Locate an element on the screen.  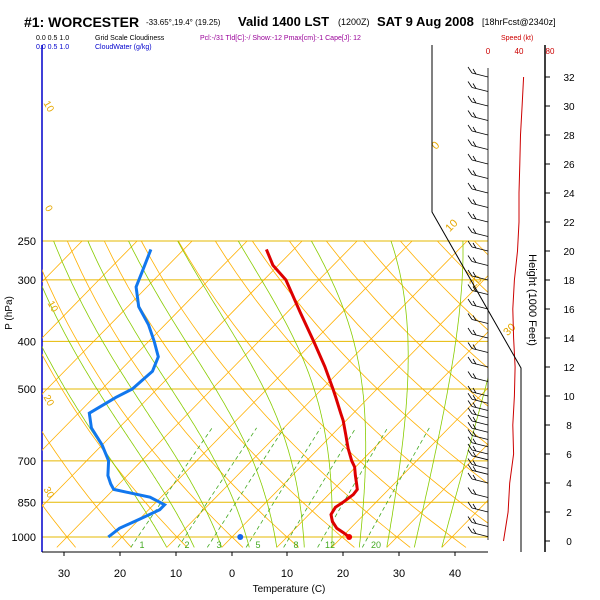
x-axis-title: Temperature (C) is located at coordinates (289, 589).